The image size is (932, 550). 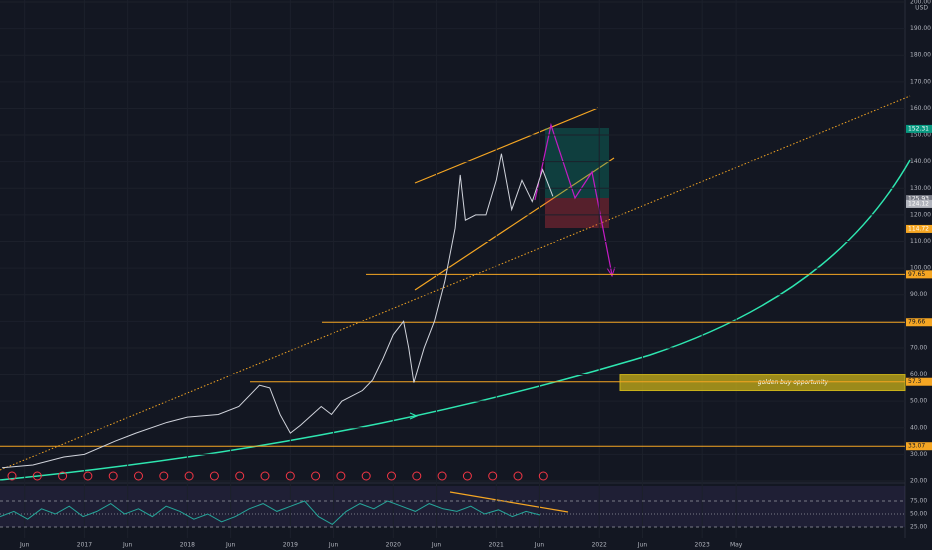 I want to click on x-tick-label: 2018, so click(x=187, y=545).